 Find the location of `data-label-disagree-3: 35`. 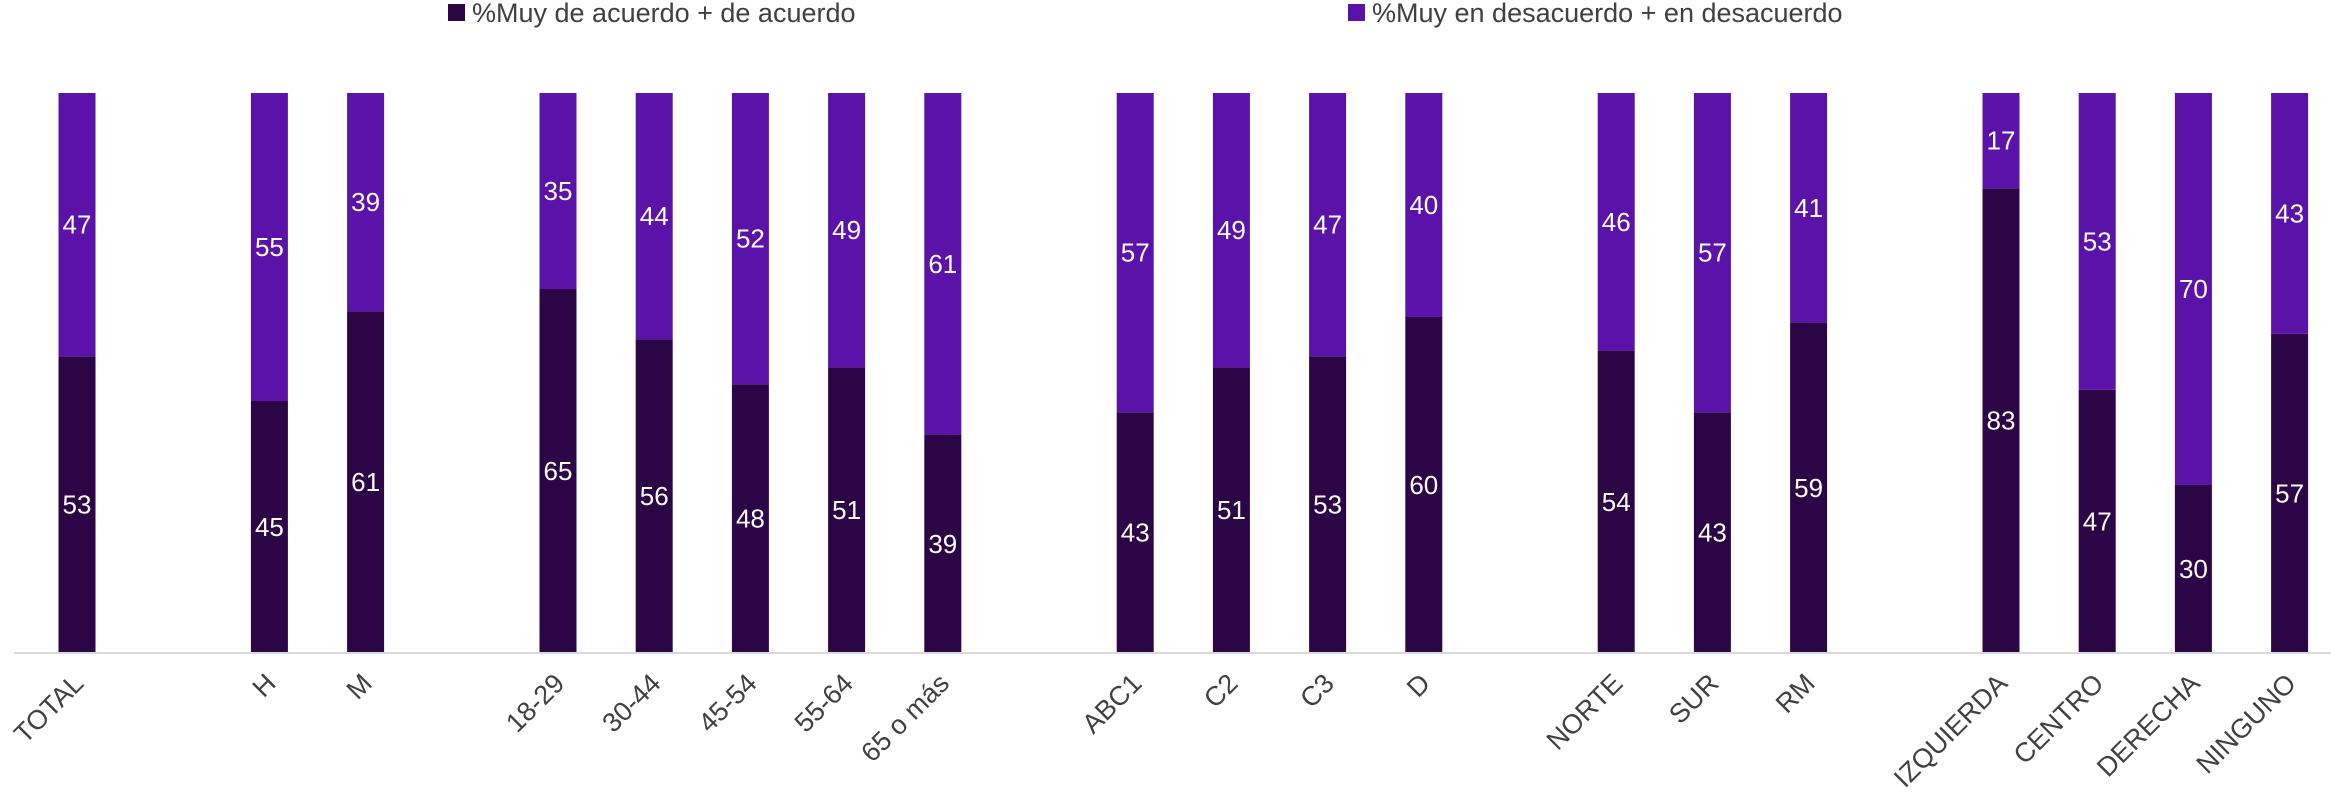

data-label-disagree-3: 35 is located at coordinates (558, 191).